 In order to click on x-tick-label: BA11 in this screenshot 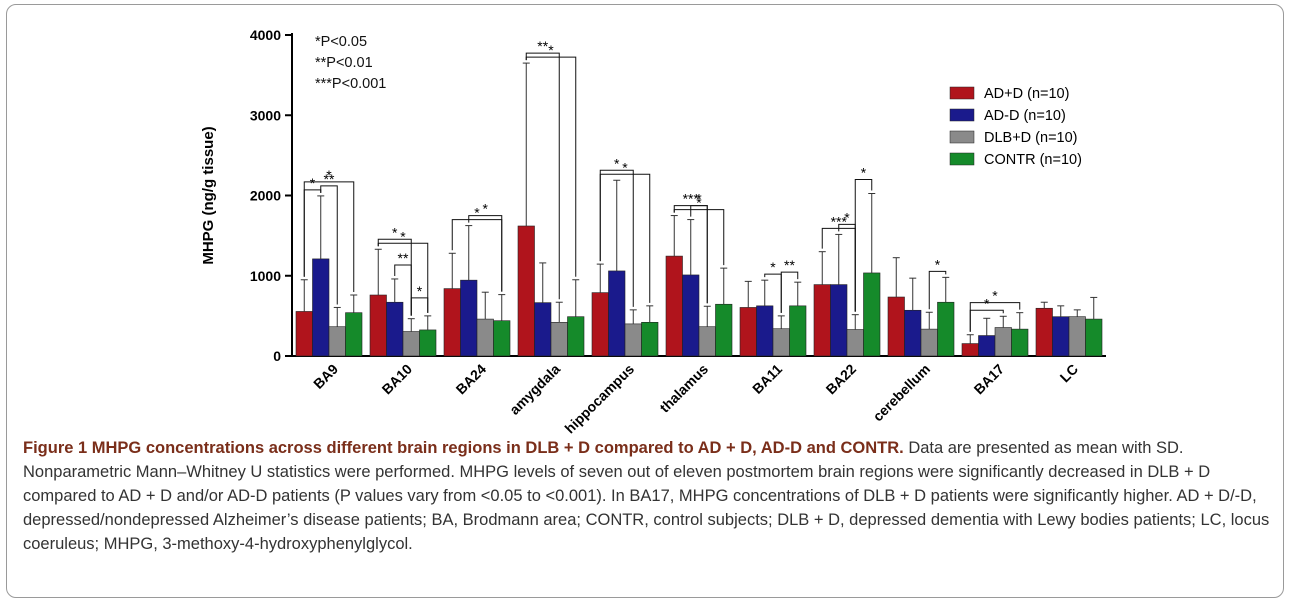, I will do `click(767, 379)`.